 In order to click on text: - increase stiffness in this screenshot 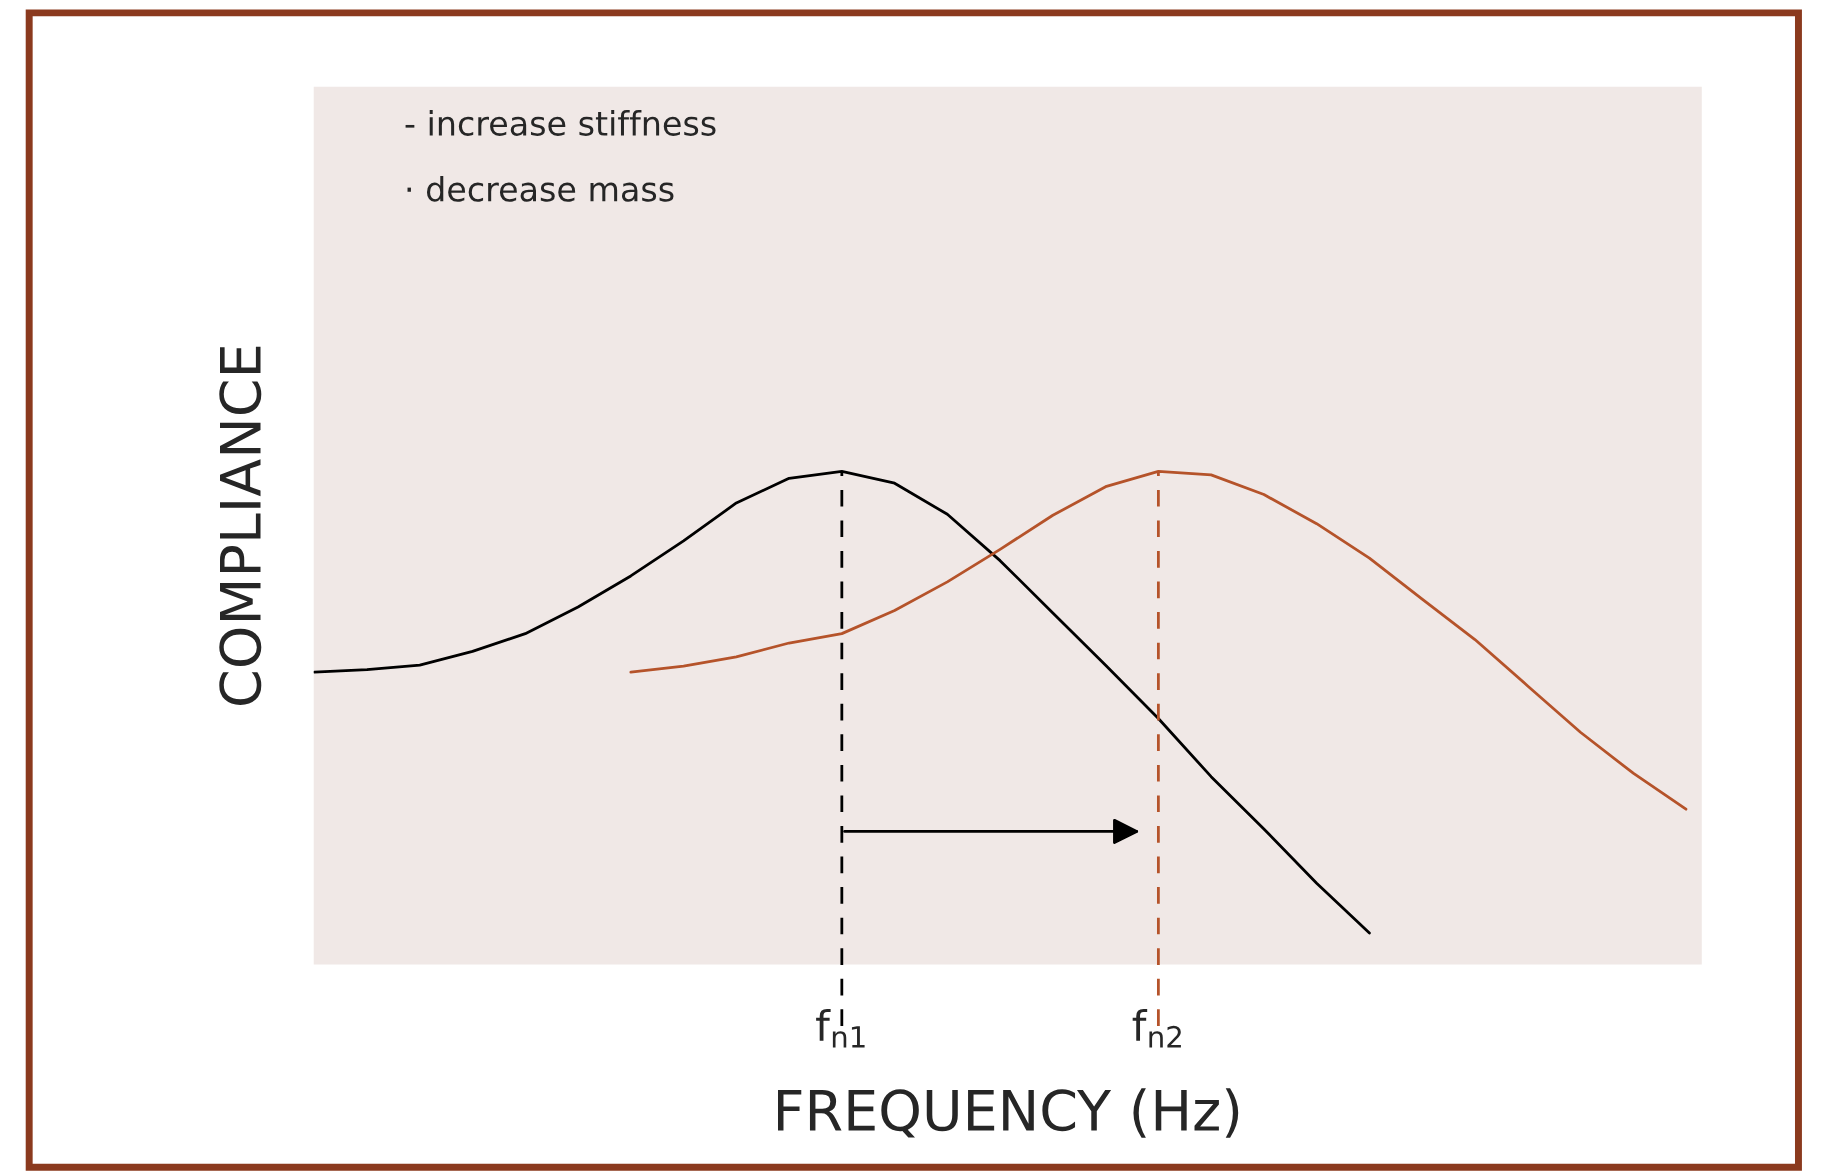, I will do `click(560, 123)`.